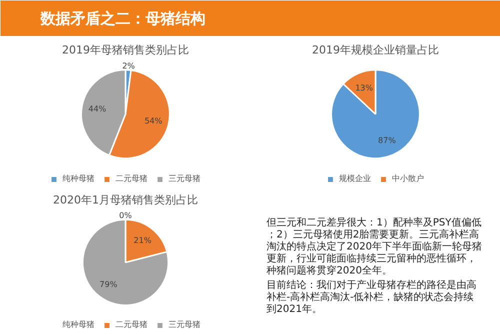  I want to click on data-label: 13%, so click(364, 87).